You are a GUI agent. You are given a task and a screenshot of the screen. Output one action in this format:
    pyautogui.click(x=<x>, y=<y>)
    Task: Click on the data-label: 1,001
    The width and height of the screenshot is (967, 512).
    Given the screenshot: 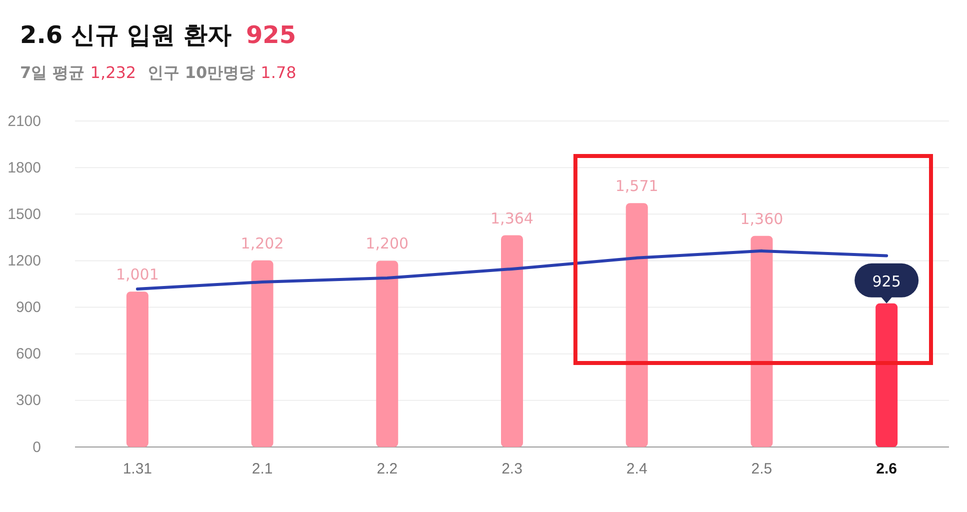 What is the action you would take?
    pyautogui.click(x=137, y=275)
    